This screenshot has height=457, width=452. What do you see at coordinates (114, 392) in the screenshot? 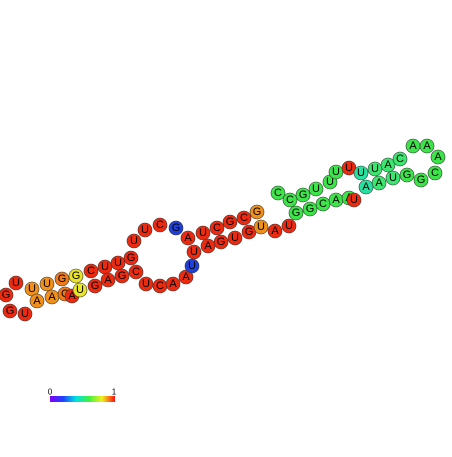
I see `colorbar-max: 1` at bounding box center [114, 392].